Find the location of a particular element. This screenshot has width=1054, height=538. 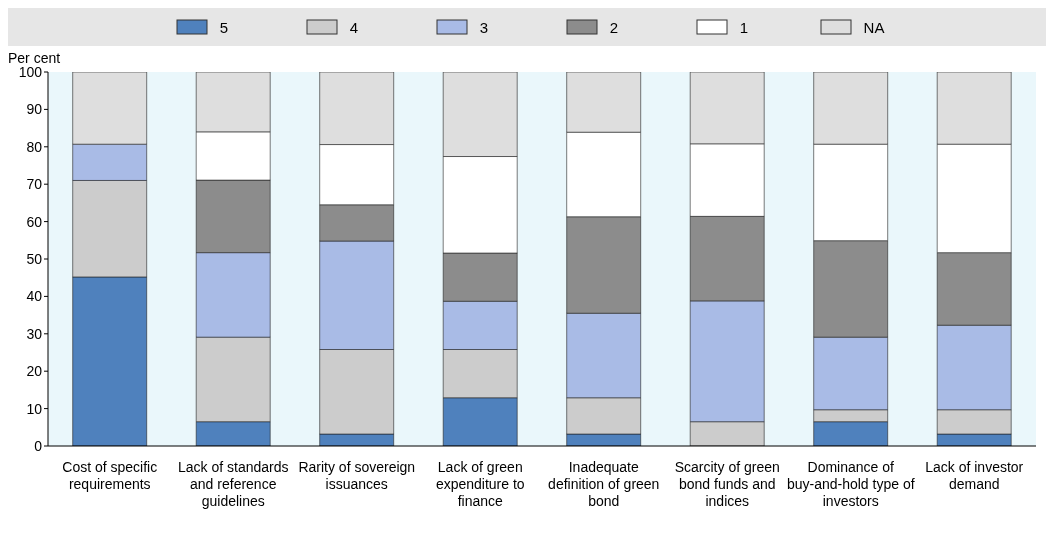

x-tick-label: Lack of green expenditure to finance is located at coordinates (480, 484).